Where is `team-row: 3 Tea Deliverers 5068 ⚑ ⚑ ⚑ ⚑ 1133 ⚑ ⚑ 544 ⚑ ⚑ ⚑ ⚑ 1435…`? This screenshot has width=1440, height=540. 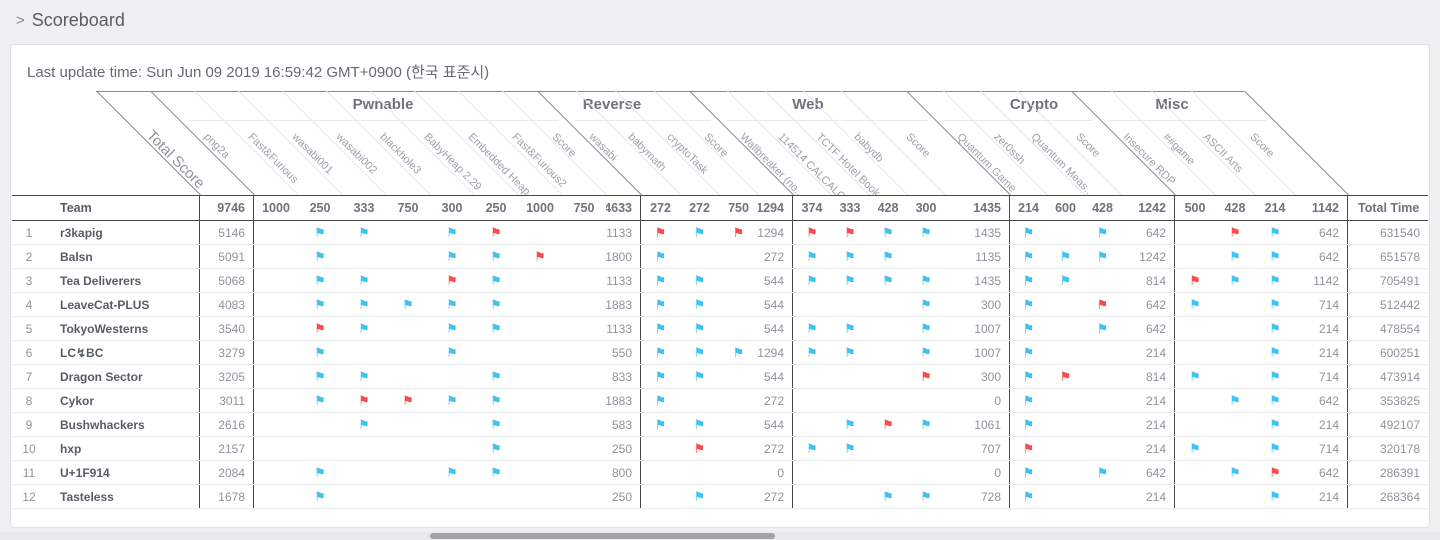 team-row: 3 Tea Deliverers 5068 ⚑ ⚑ ⚑ ⚑ 1133 ⚑ ⚑ 544 ⚑ ⚑ ⚑ ⚑ 1435… is located at coordinates (720, 281).